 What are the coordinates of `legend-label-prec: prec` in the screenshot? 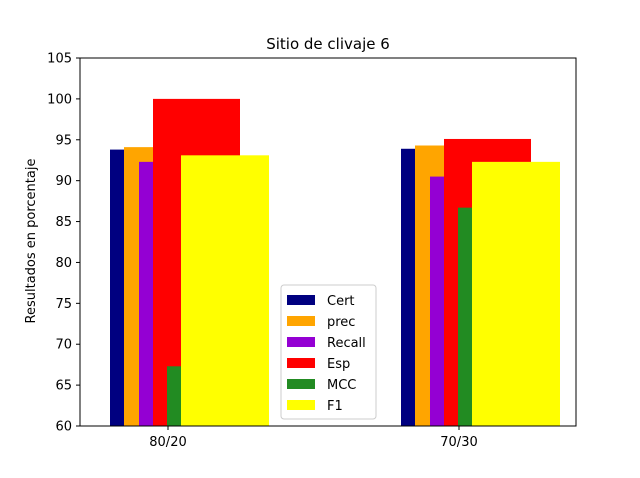 It's located at (341, 322).